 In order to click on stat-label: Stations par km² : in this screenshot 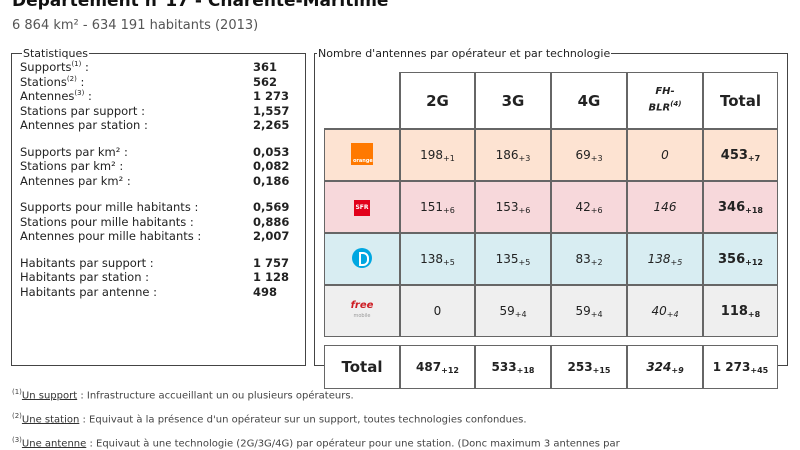, I will do `click(72, 166)`.